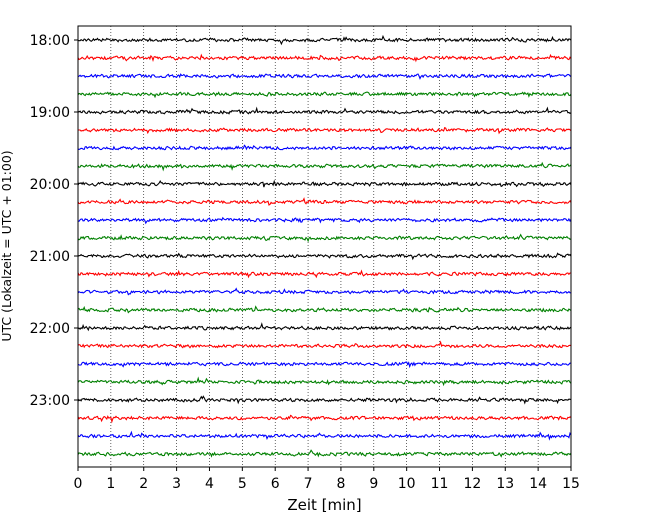  What do you see at coordinates (50, 401) in the screenshot?
I see `y-tick-label: 23:00` at bounding box center [50, 401].